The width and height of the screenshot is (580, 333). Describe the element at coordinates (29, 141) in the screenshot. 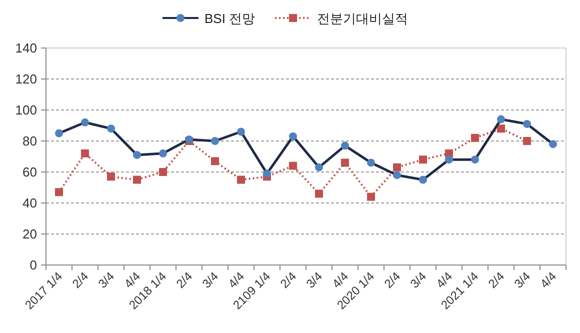

I see `y-tick-label: 80` at that location.